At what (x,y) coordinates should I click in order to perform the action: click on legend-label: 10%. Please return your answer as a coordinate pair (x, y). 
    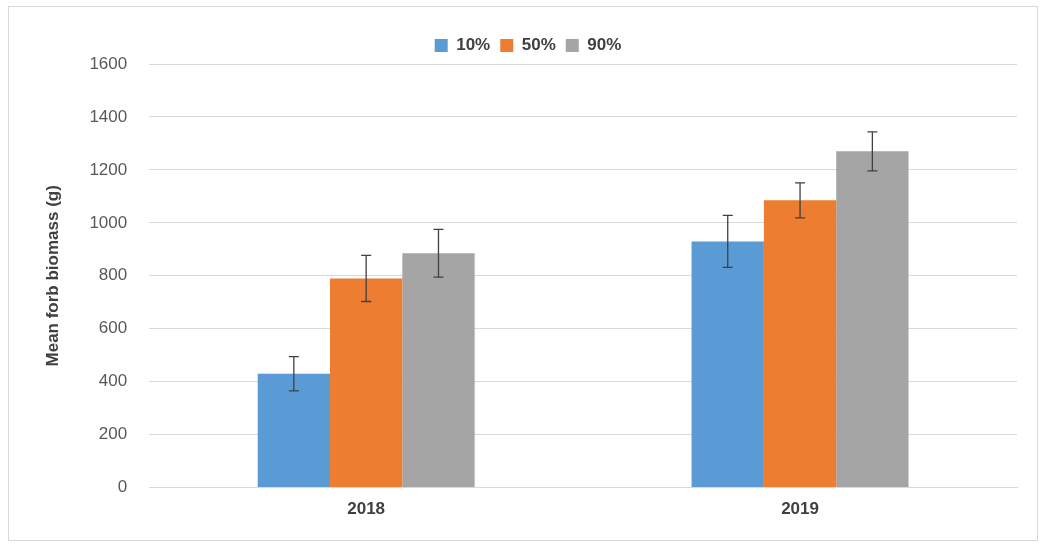
    Looking at the image, I should click on (473, 45).